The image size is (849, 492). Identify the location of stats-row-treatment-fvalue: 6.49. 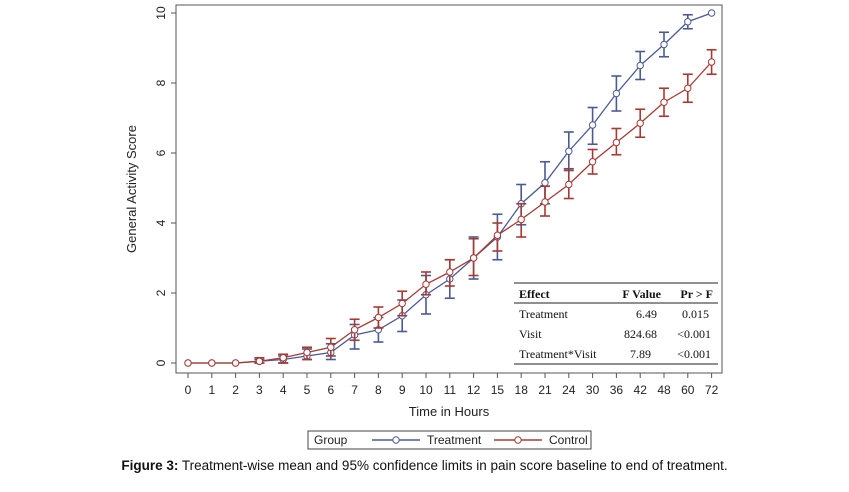
(646, 314).